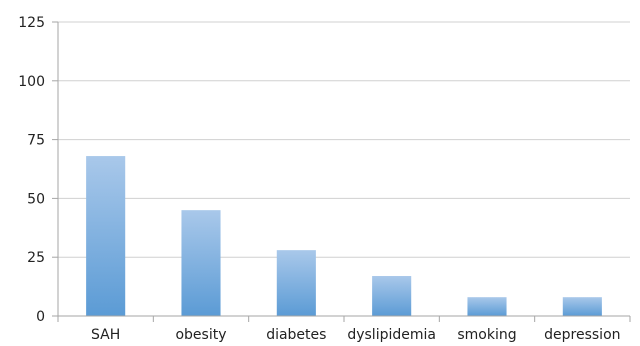  What do you see at coordinates (391, 335) in the screenshot?
I see `x-tick-label: dyslipidemia` at bounding box center [391, 335].